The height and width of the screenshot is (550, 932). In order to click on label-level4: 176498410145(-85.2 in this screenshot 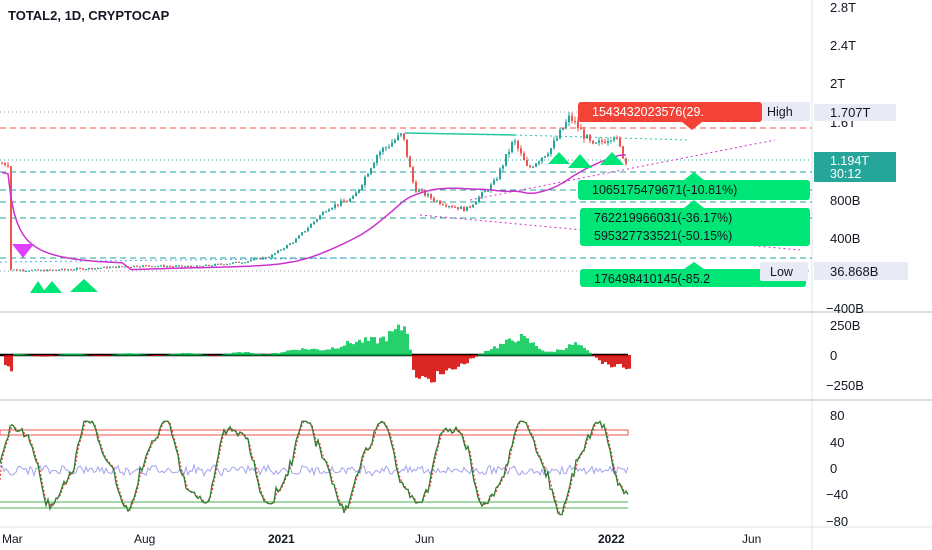, I will do `click(693, 274)`.